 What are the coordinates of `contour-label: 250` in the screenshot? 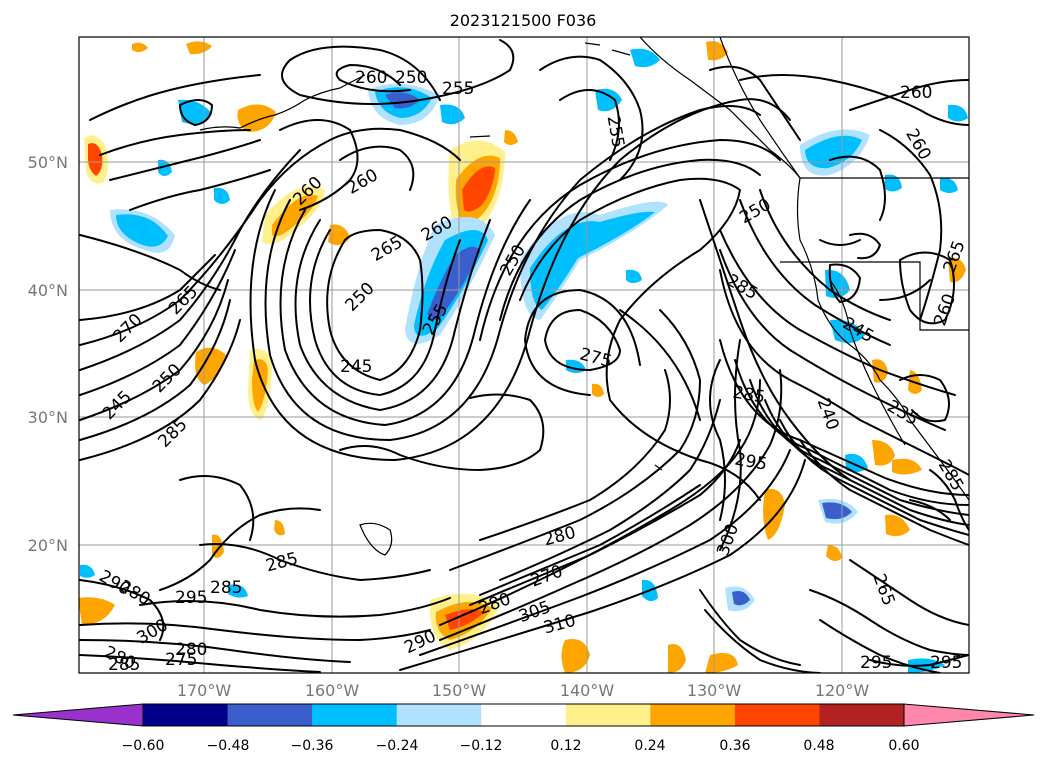 It's located at (411, 78).